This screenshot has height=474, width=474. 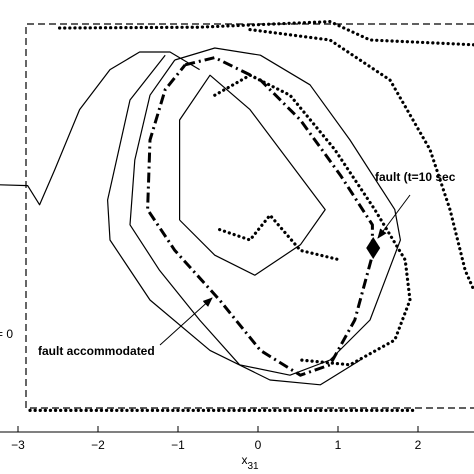 What do you see at coordinates (18, 445) in the screenshot?
I see `x-tick-label: −3` at bounding box center [18, 445].